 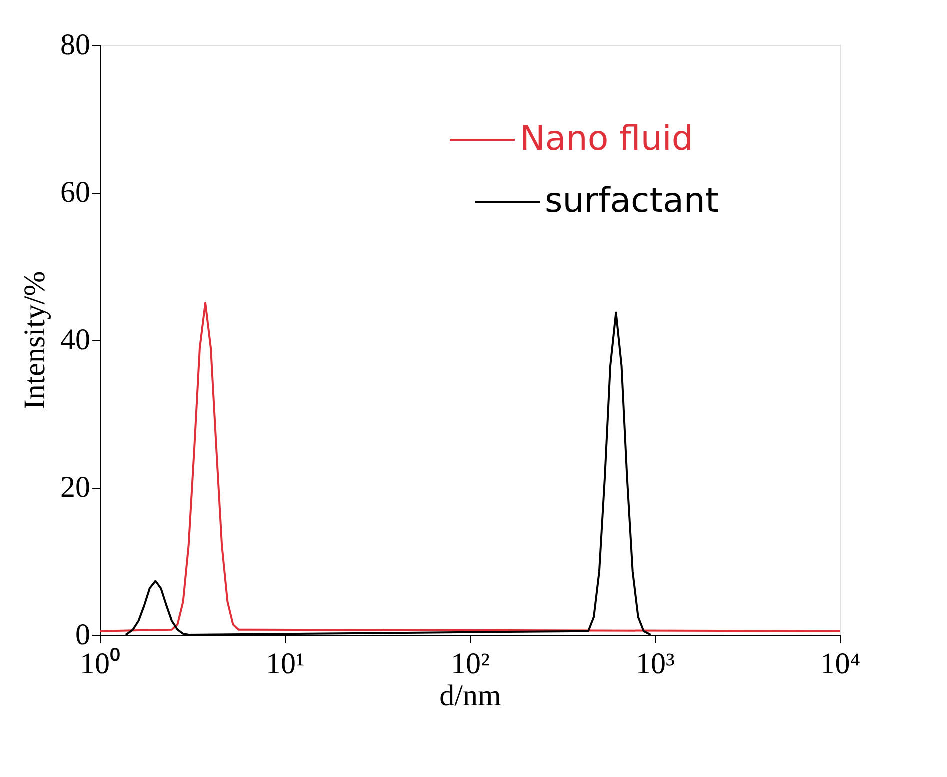 What do you see at coordinates (607, 139) in the screenshot?
I see `legend-label: Nano fluid` at bounding box center [607, 139].